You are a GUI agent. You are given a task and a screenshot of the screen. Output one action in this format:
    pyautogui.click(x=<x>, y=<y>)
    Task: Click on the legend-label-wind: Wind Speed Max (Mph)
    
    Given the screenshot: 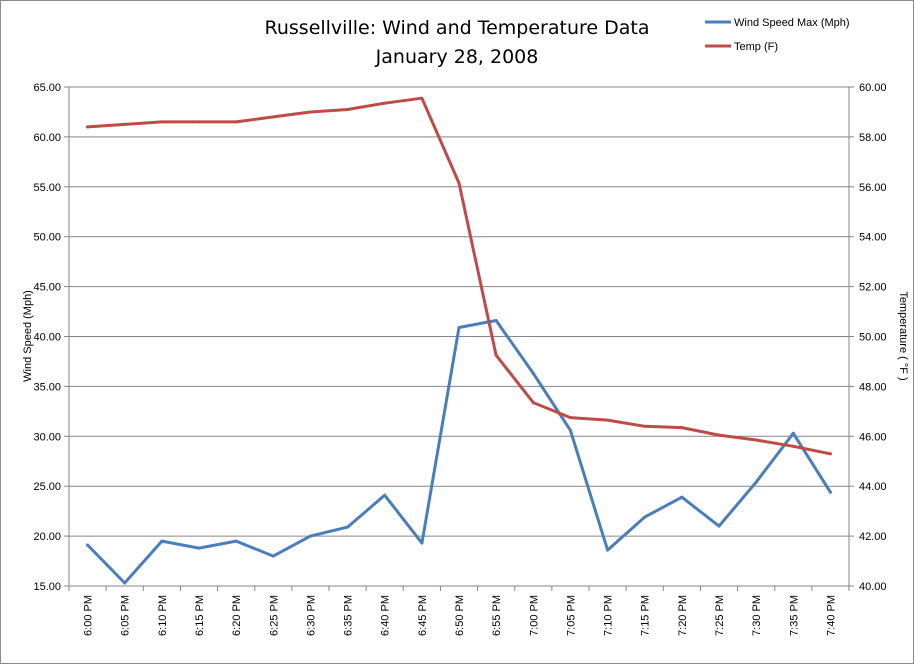 What is the action you would take?
    pyautogui.click(x=792, y=23)
    